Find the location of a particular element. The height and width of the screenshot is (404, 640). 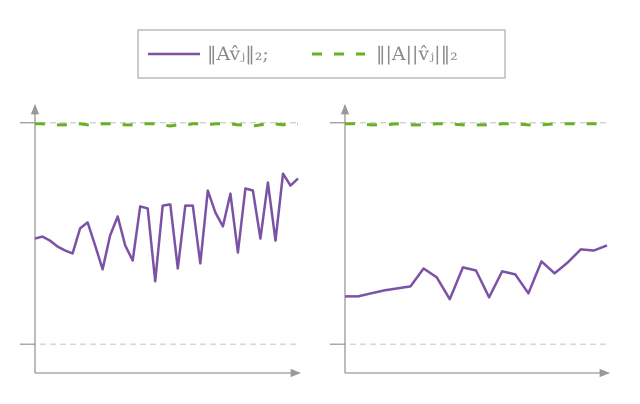

legend-label: ‖|A||v̂ⱼ|‖₂ is located at coordinates (417, 54).